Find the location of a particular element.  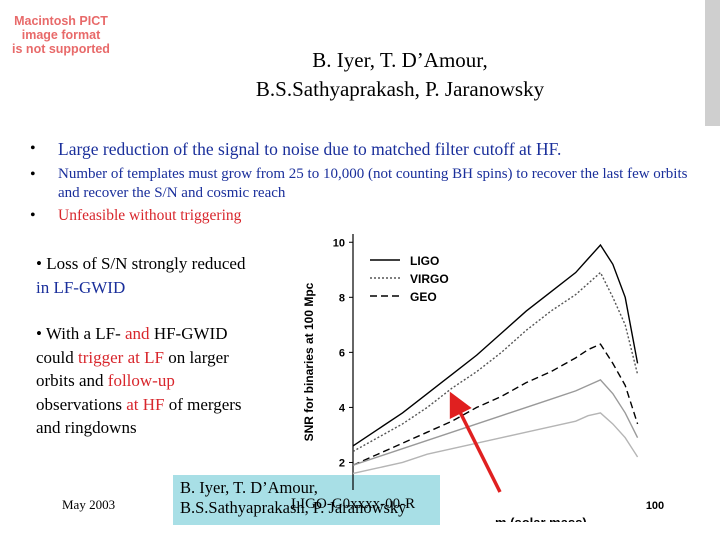

y-tick-label: 4 is located at coordinates (342, 408).